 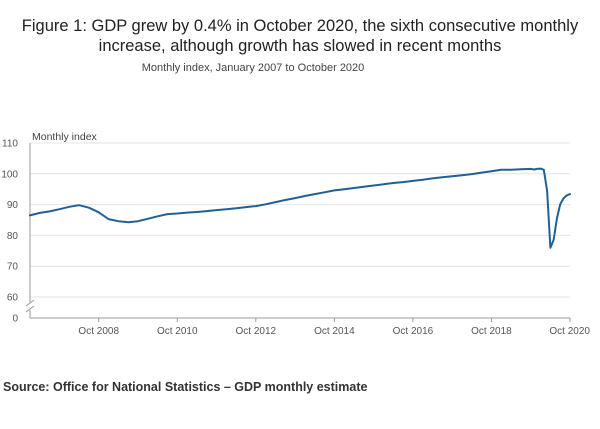 I want to click on y-tick-labels: 110 100 90 80 70 60 0, so click(x=9, y=232).